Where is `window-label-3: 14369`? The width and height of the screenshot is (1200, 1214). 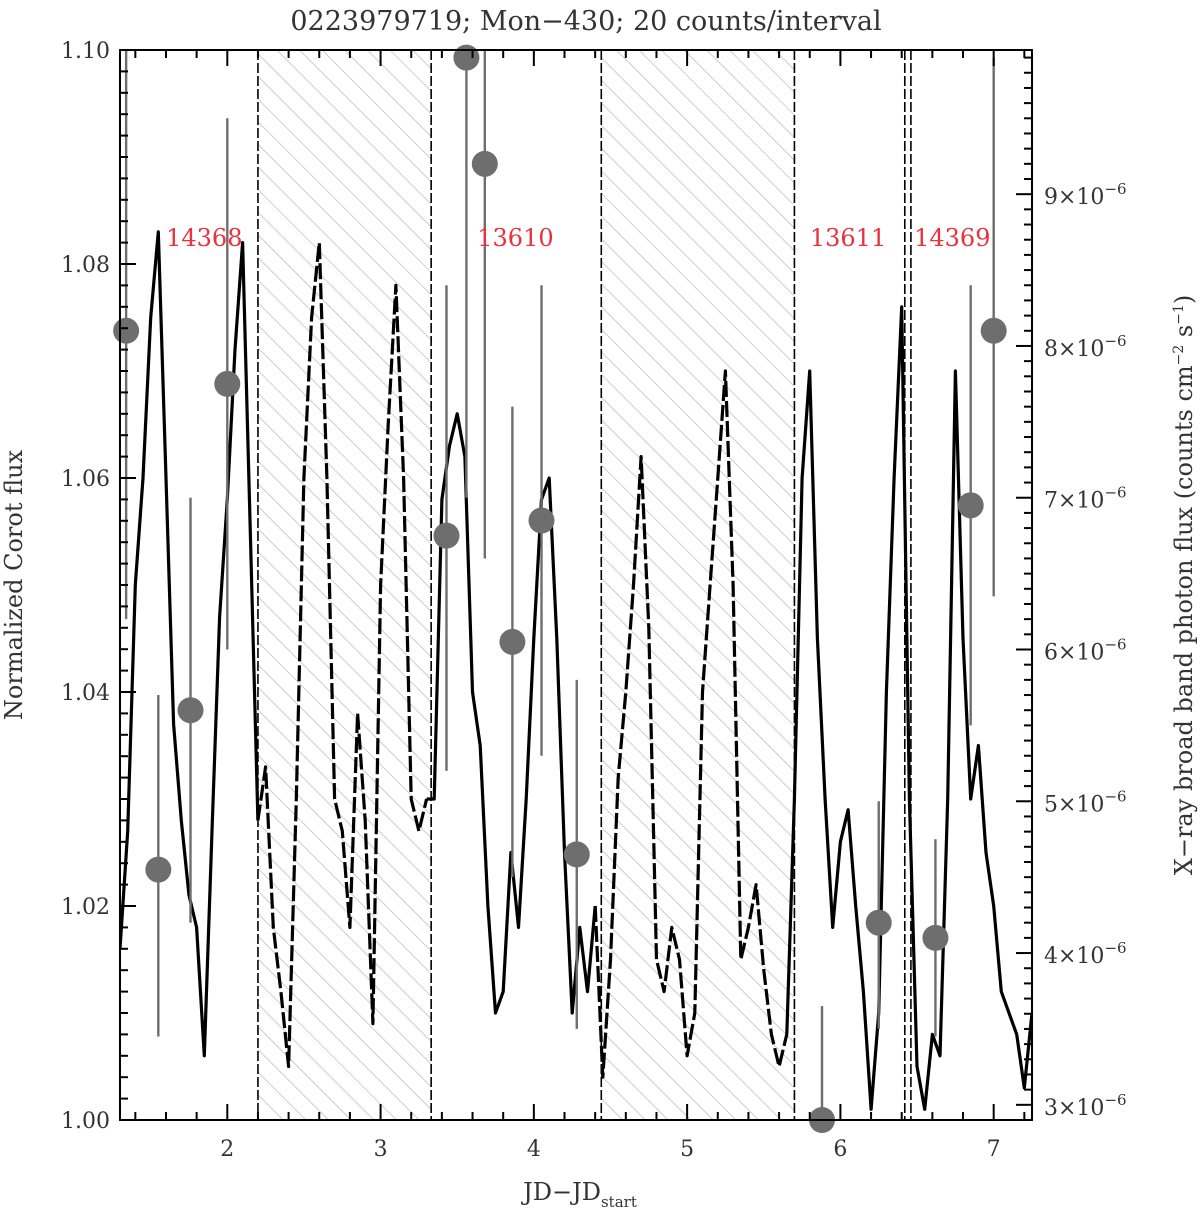 window-label-3: 14369 is located at coordinates (952, 238).